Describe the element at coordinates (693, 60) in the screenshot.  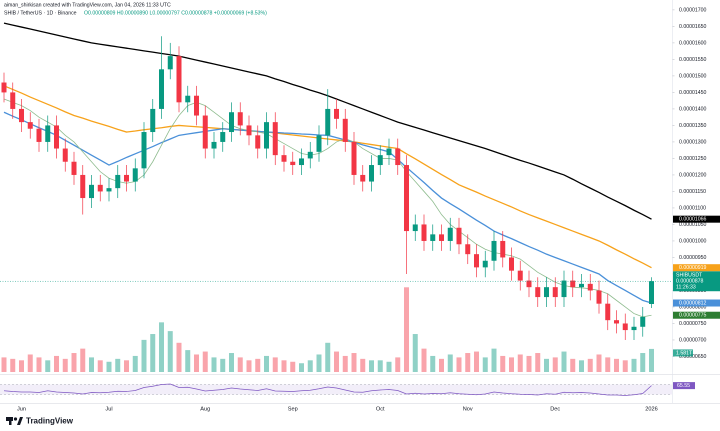
I see `y-tick-label: 0.00001550` at that location.